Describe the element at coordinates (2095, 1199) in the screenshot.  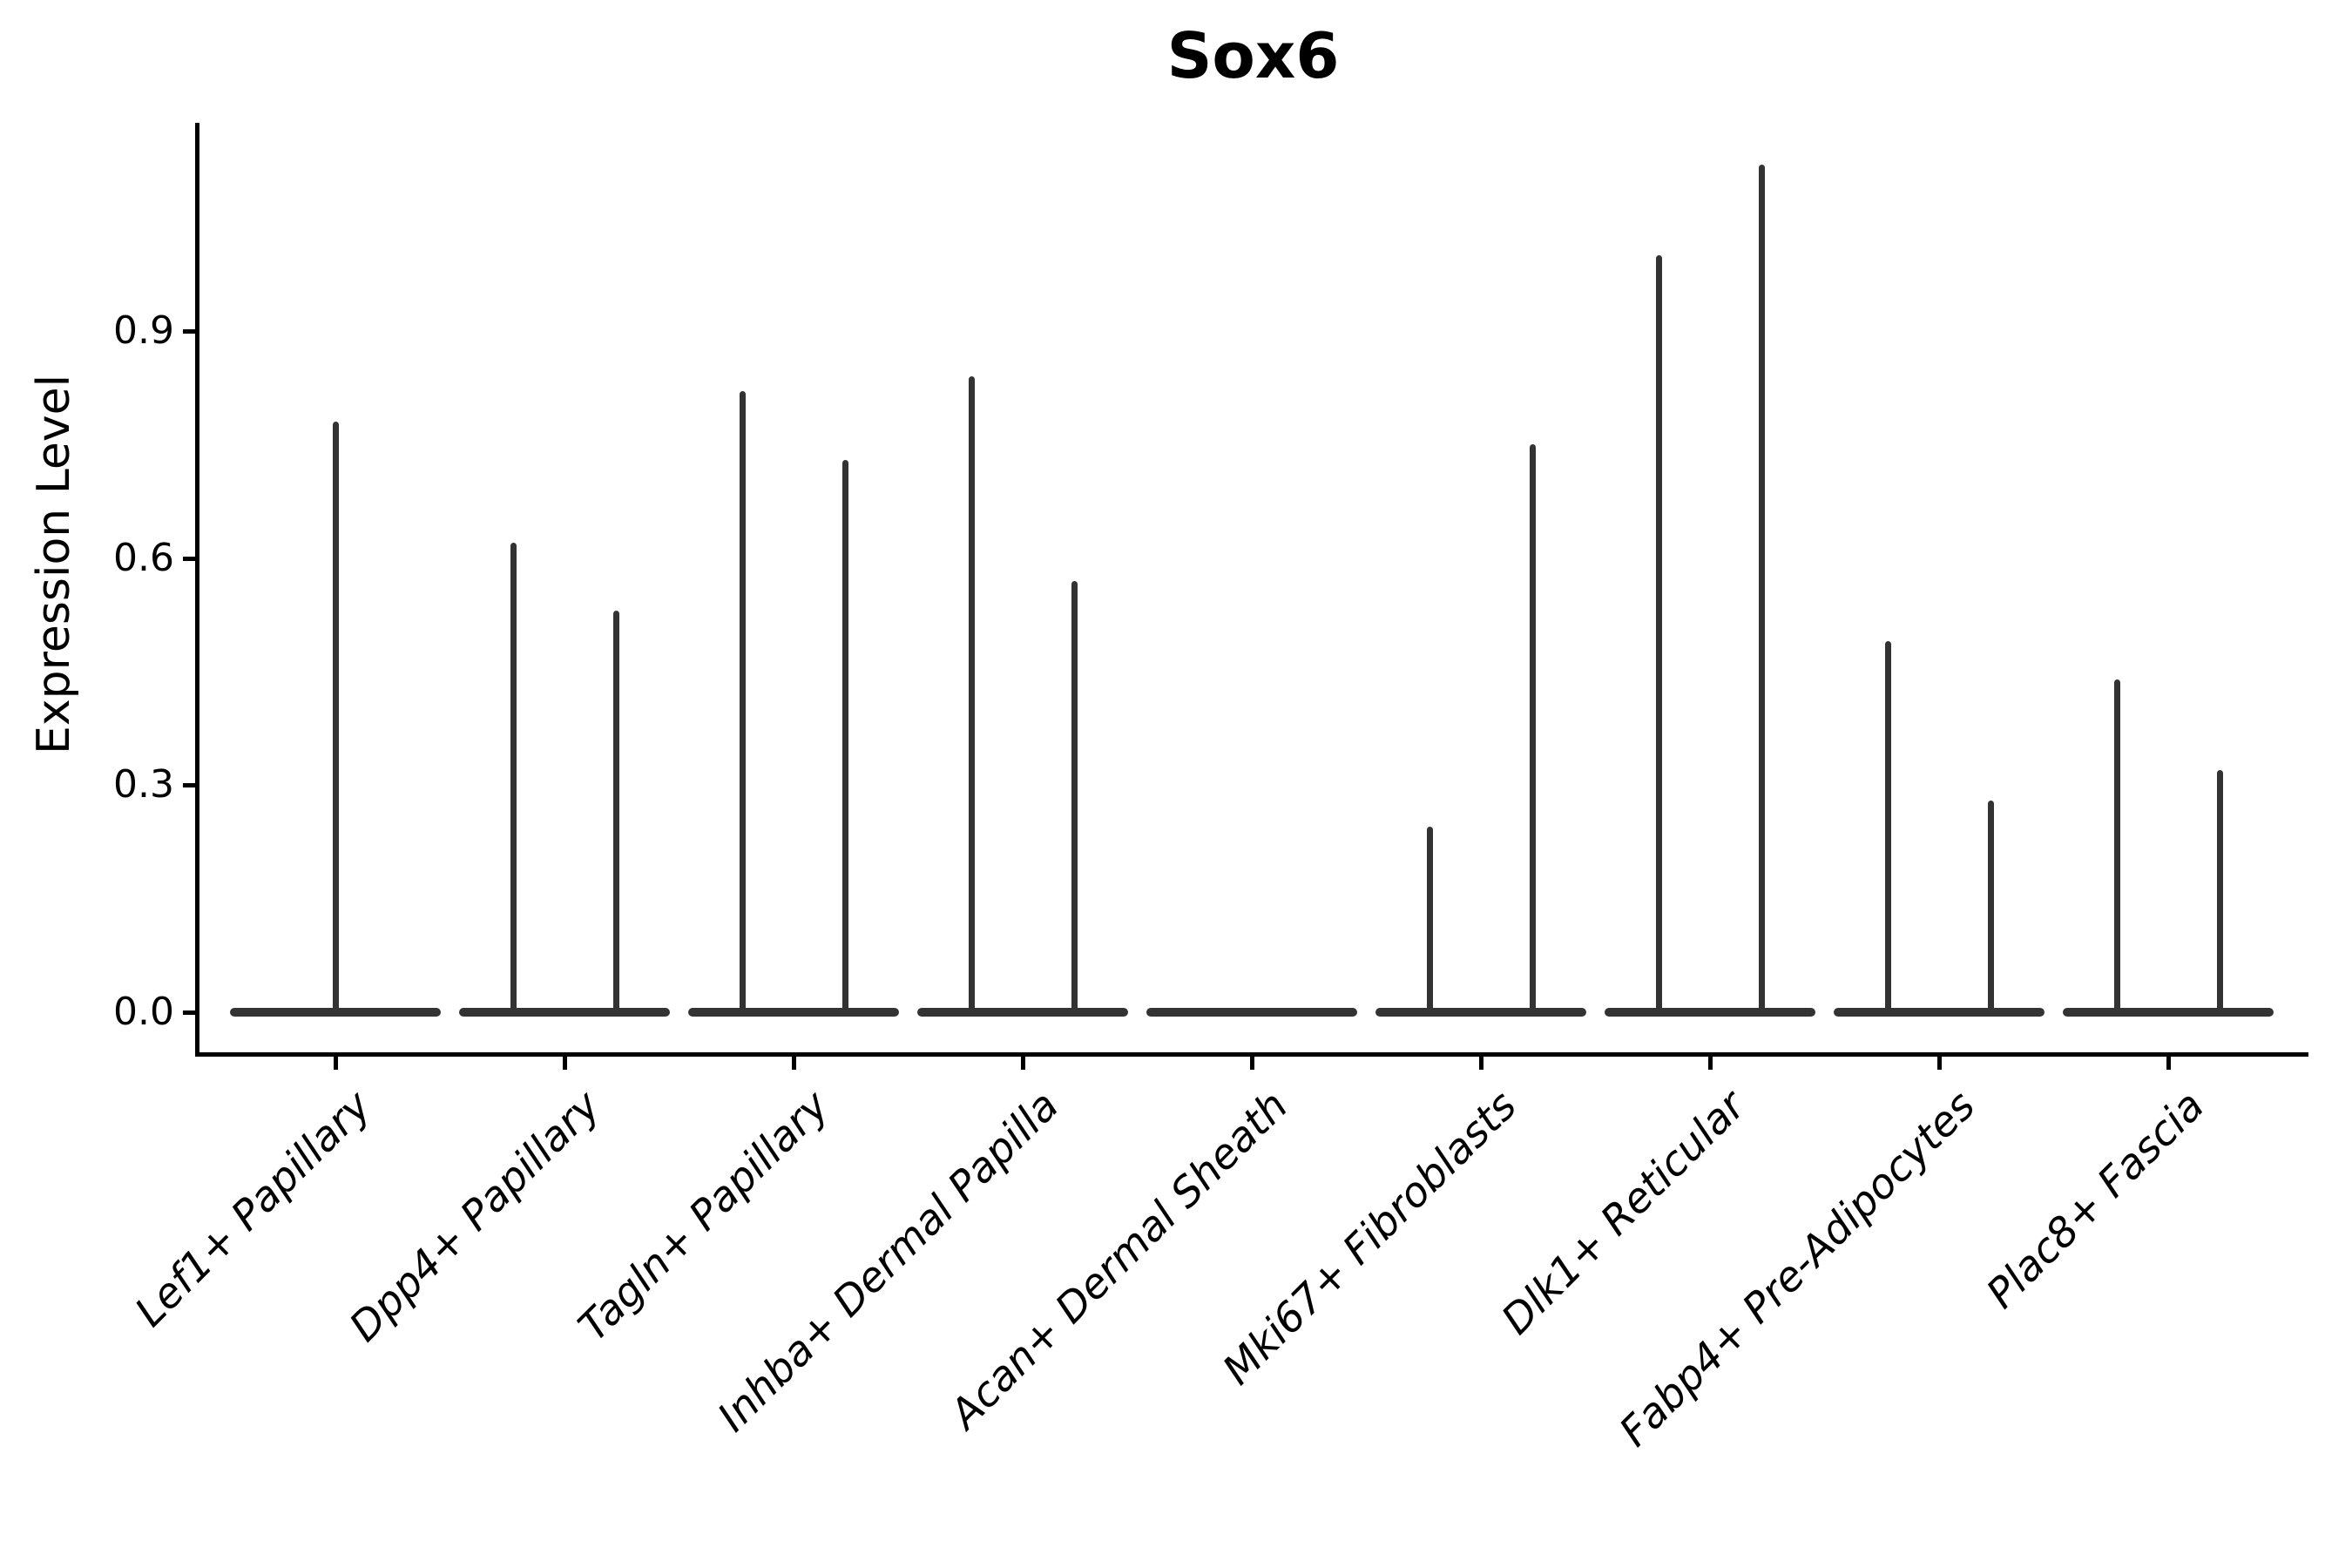
I see `x-tick-label: Plac8+ Fascia` at that location.